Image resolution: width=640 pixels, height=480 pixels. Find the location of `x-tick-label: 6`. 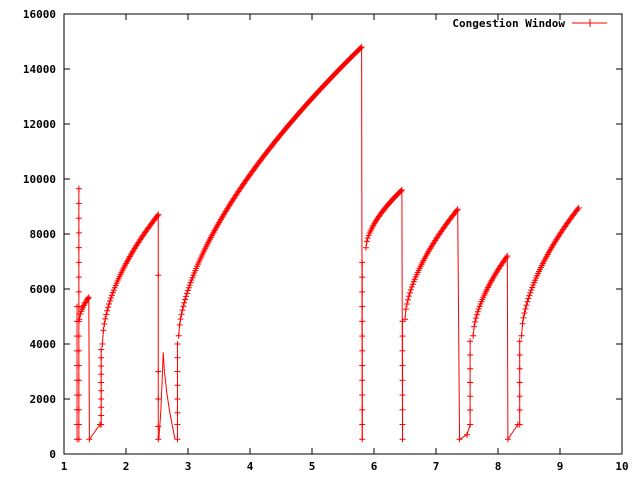

x-tick-label: 6 is located at coordinates (374, 466).